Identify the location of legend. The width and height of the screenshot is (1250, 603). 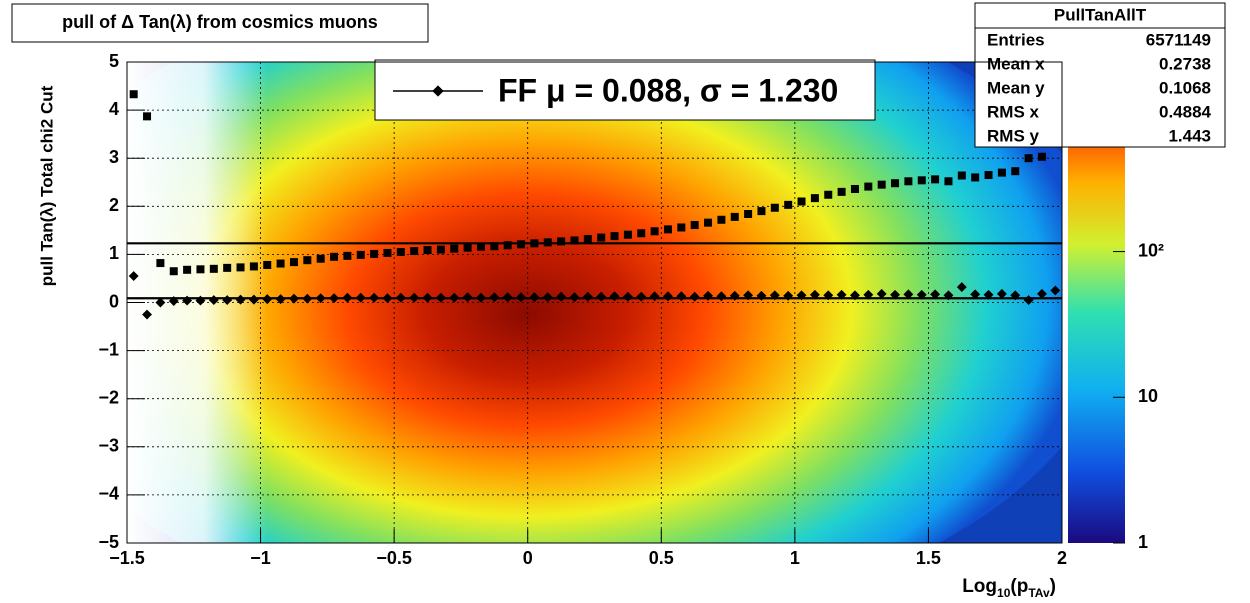
(625, 90).